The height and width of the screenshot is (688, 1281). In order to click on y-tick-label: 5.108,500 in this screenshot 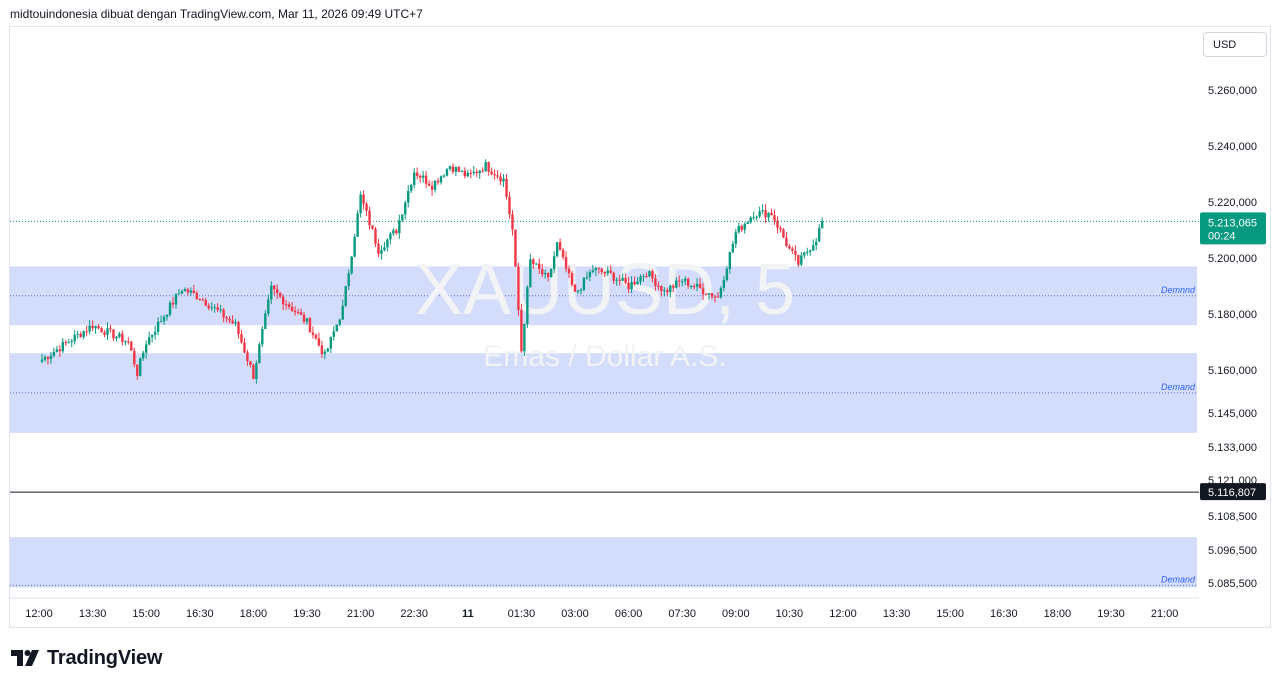, I will do `click(1232, 517)`.